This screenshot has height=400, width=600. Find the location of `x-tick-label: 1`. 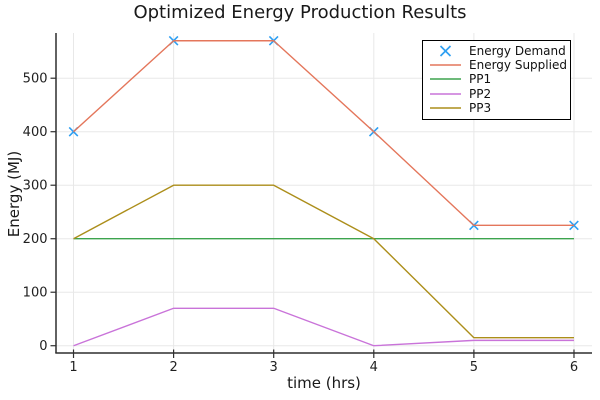

x-tick-label: 1 is located at coordinates (73, 367).